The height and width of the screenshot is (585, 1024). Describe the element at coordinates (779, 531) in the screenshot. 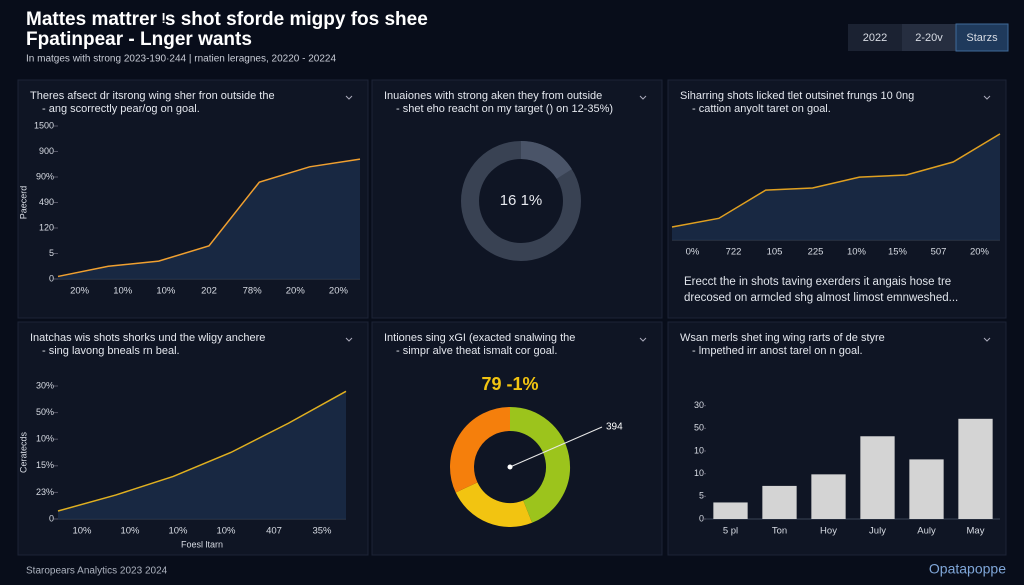

I see `x-tick-label: Ton` at that location.